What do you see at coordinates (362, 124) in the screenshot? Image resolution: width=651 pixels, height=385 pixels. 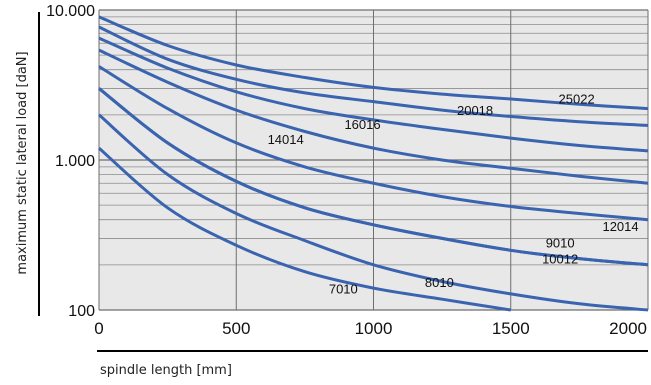 I see `series-label-16016: 16016` at bounding box center [362, 124].